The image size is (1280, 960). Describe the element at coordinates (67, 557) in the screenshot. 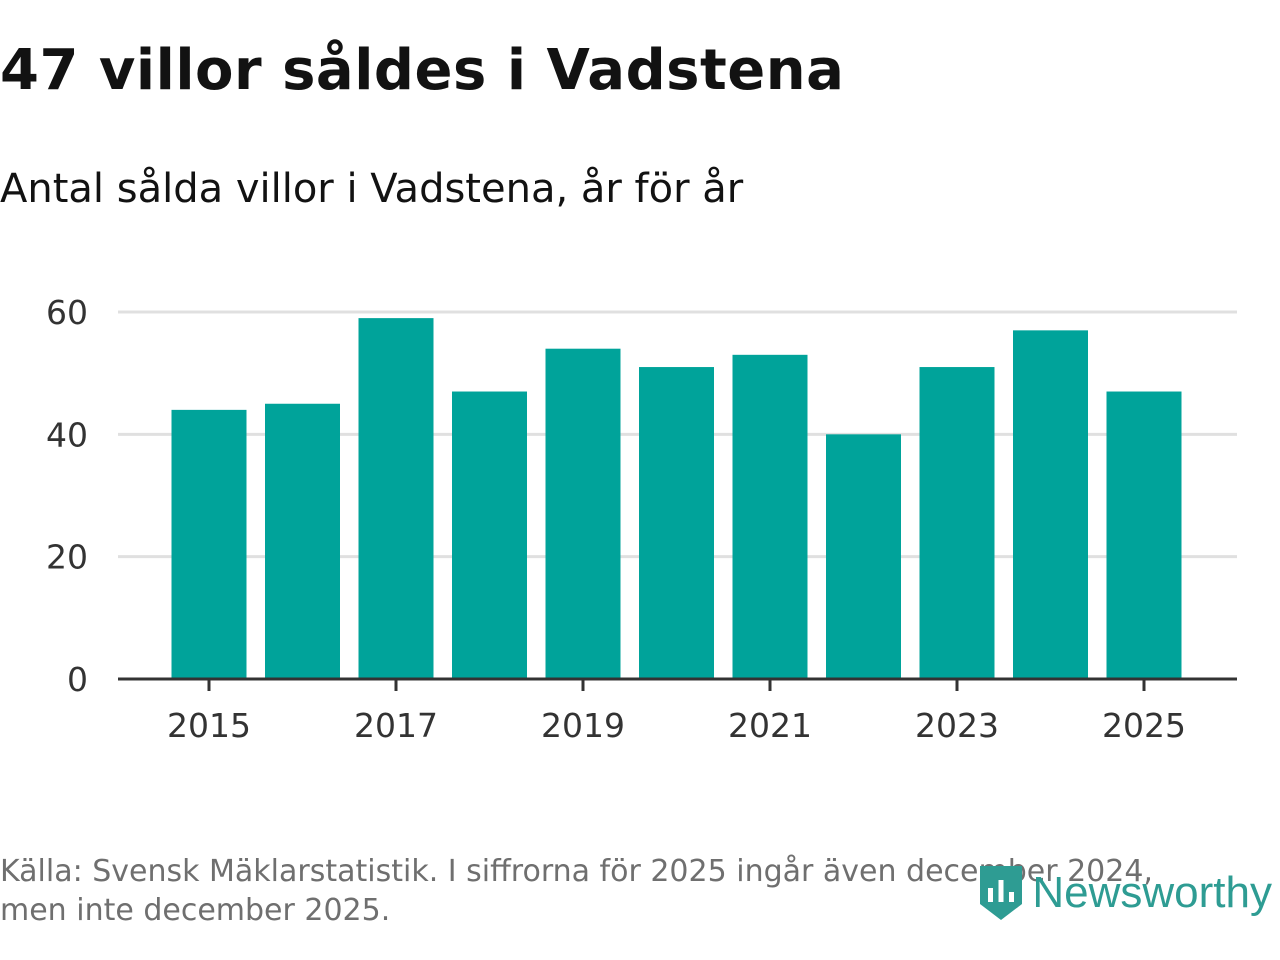

I see `y-tick-label: 20` at that location.